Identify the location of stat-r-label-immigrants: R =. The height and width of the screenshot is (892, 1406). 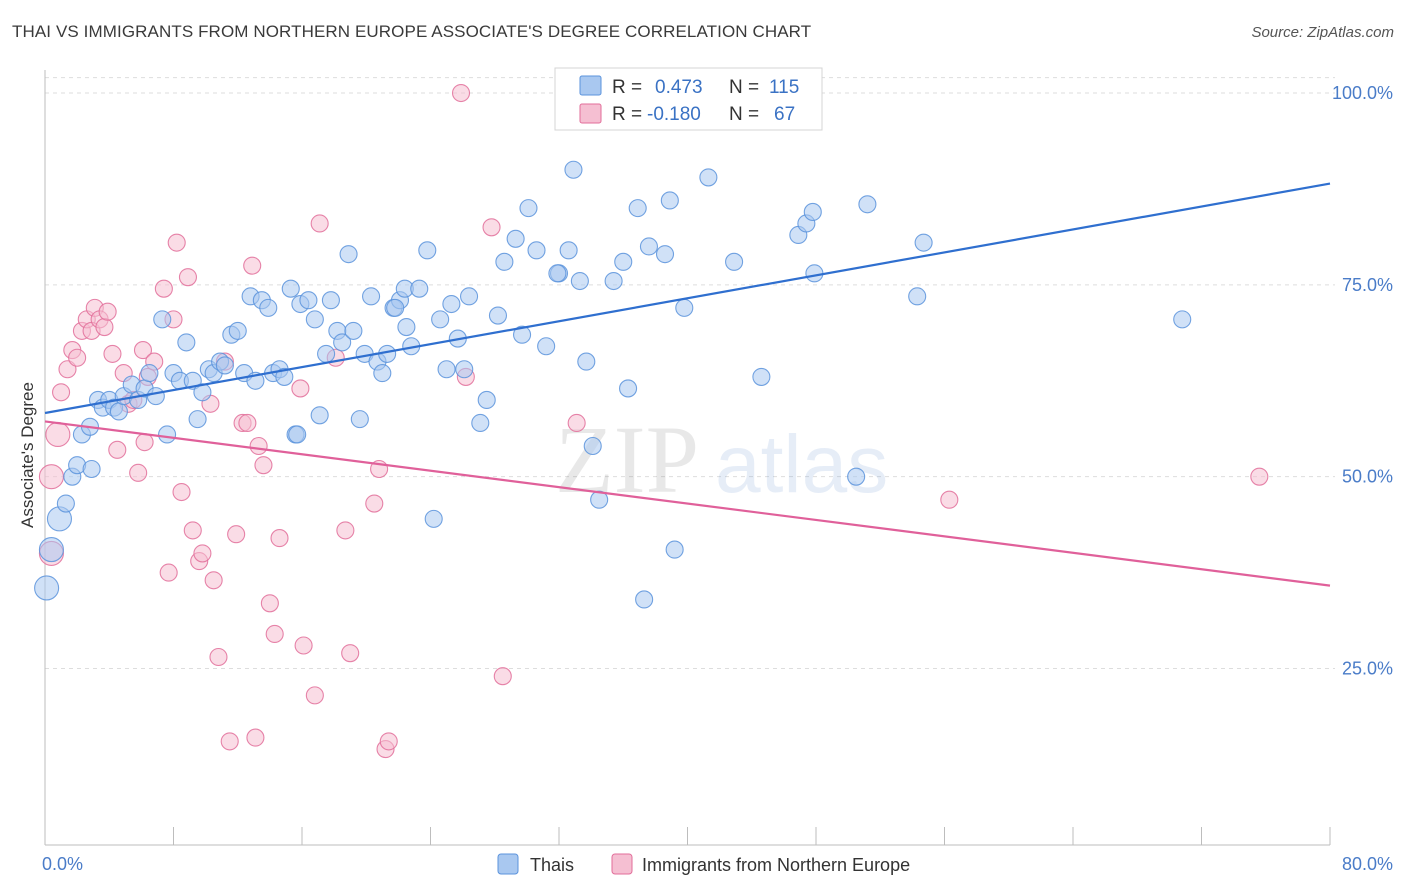
(627, 114).